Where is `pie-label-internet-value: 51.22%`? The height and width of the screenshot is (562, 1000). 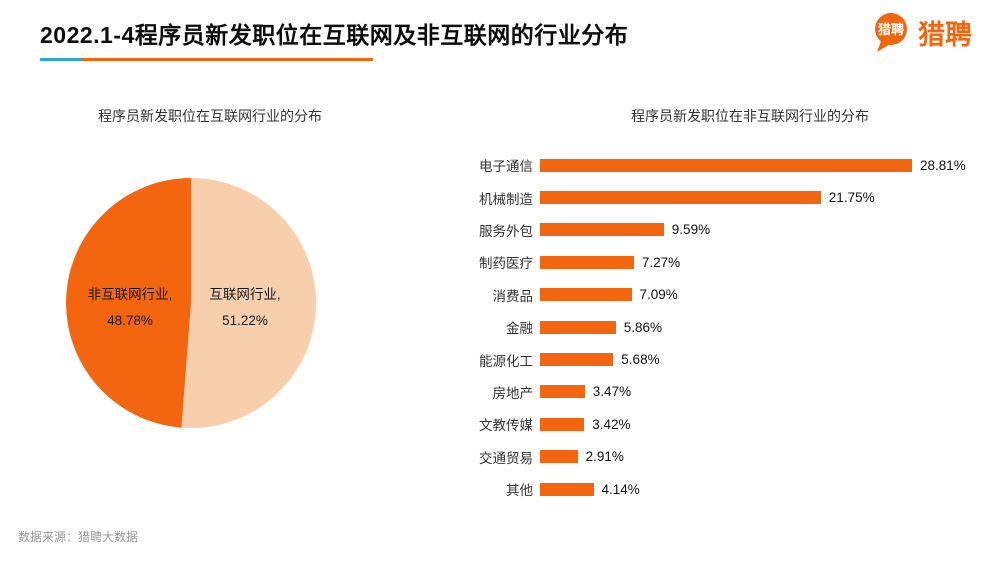 pie-label-internet-value: 51.22% is located at coordinates (245, 320).